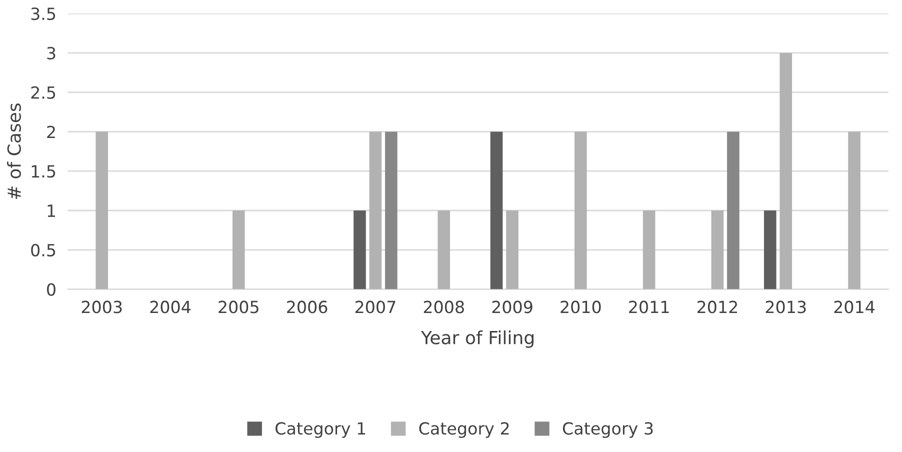  What do you see at coordinates (43, 14) in the screenshot?
I see `y-tick-label: 3.5` at bounding box center [43, 14].